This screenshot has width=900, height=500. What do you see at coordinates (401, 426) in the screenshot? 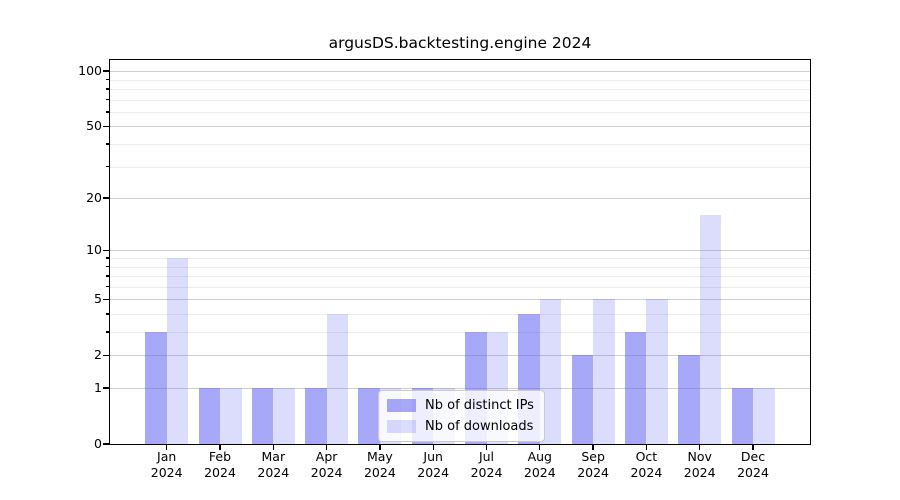
I see `legend-swatch-downloads-icon` at bounding box center [401, 426].